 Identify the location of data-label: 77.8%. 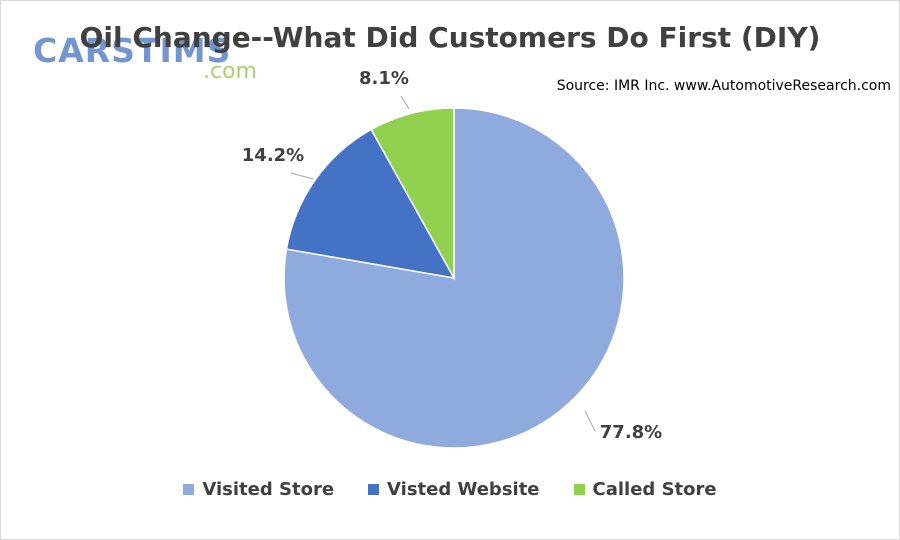
(631, 432).